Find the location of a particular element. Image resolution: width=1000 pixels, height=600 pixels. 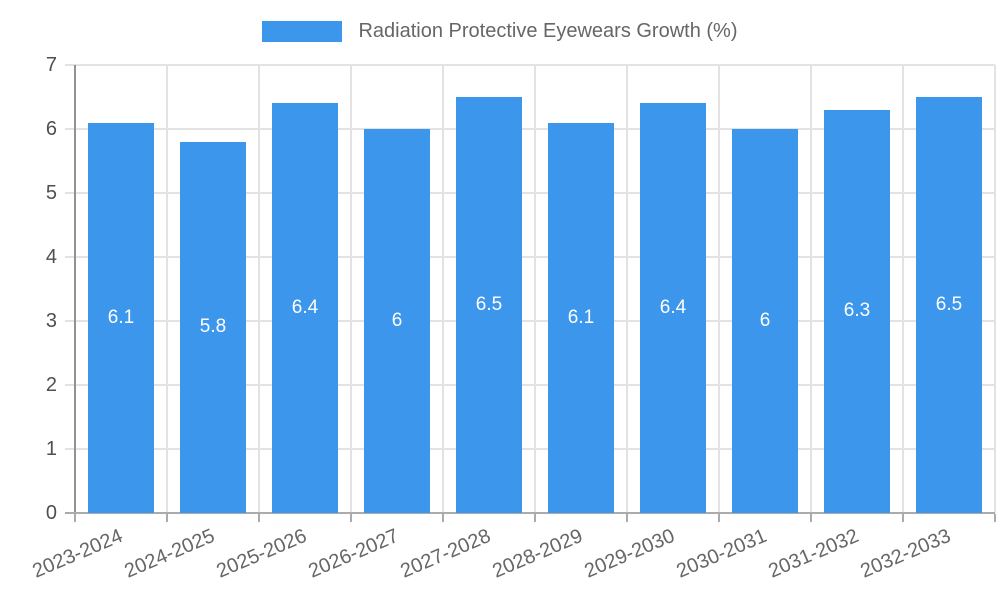

y-axis-tick-label: 1 is located at coordinates (51, 449).